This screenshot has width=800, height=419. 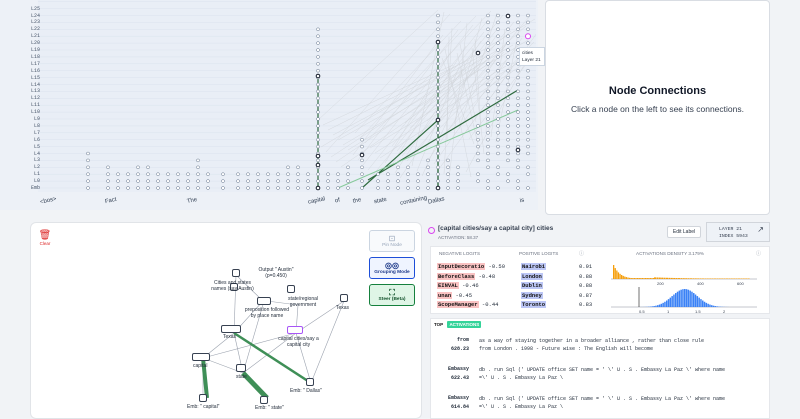 I want to click on layer-index-link: LAYER 21 INDEX 5943 ↗, so click(x=738, y=232).